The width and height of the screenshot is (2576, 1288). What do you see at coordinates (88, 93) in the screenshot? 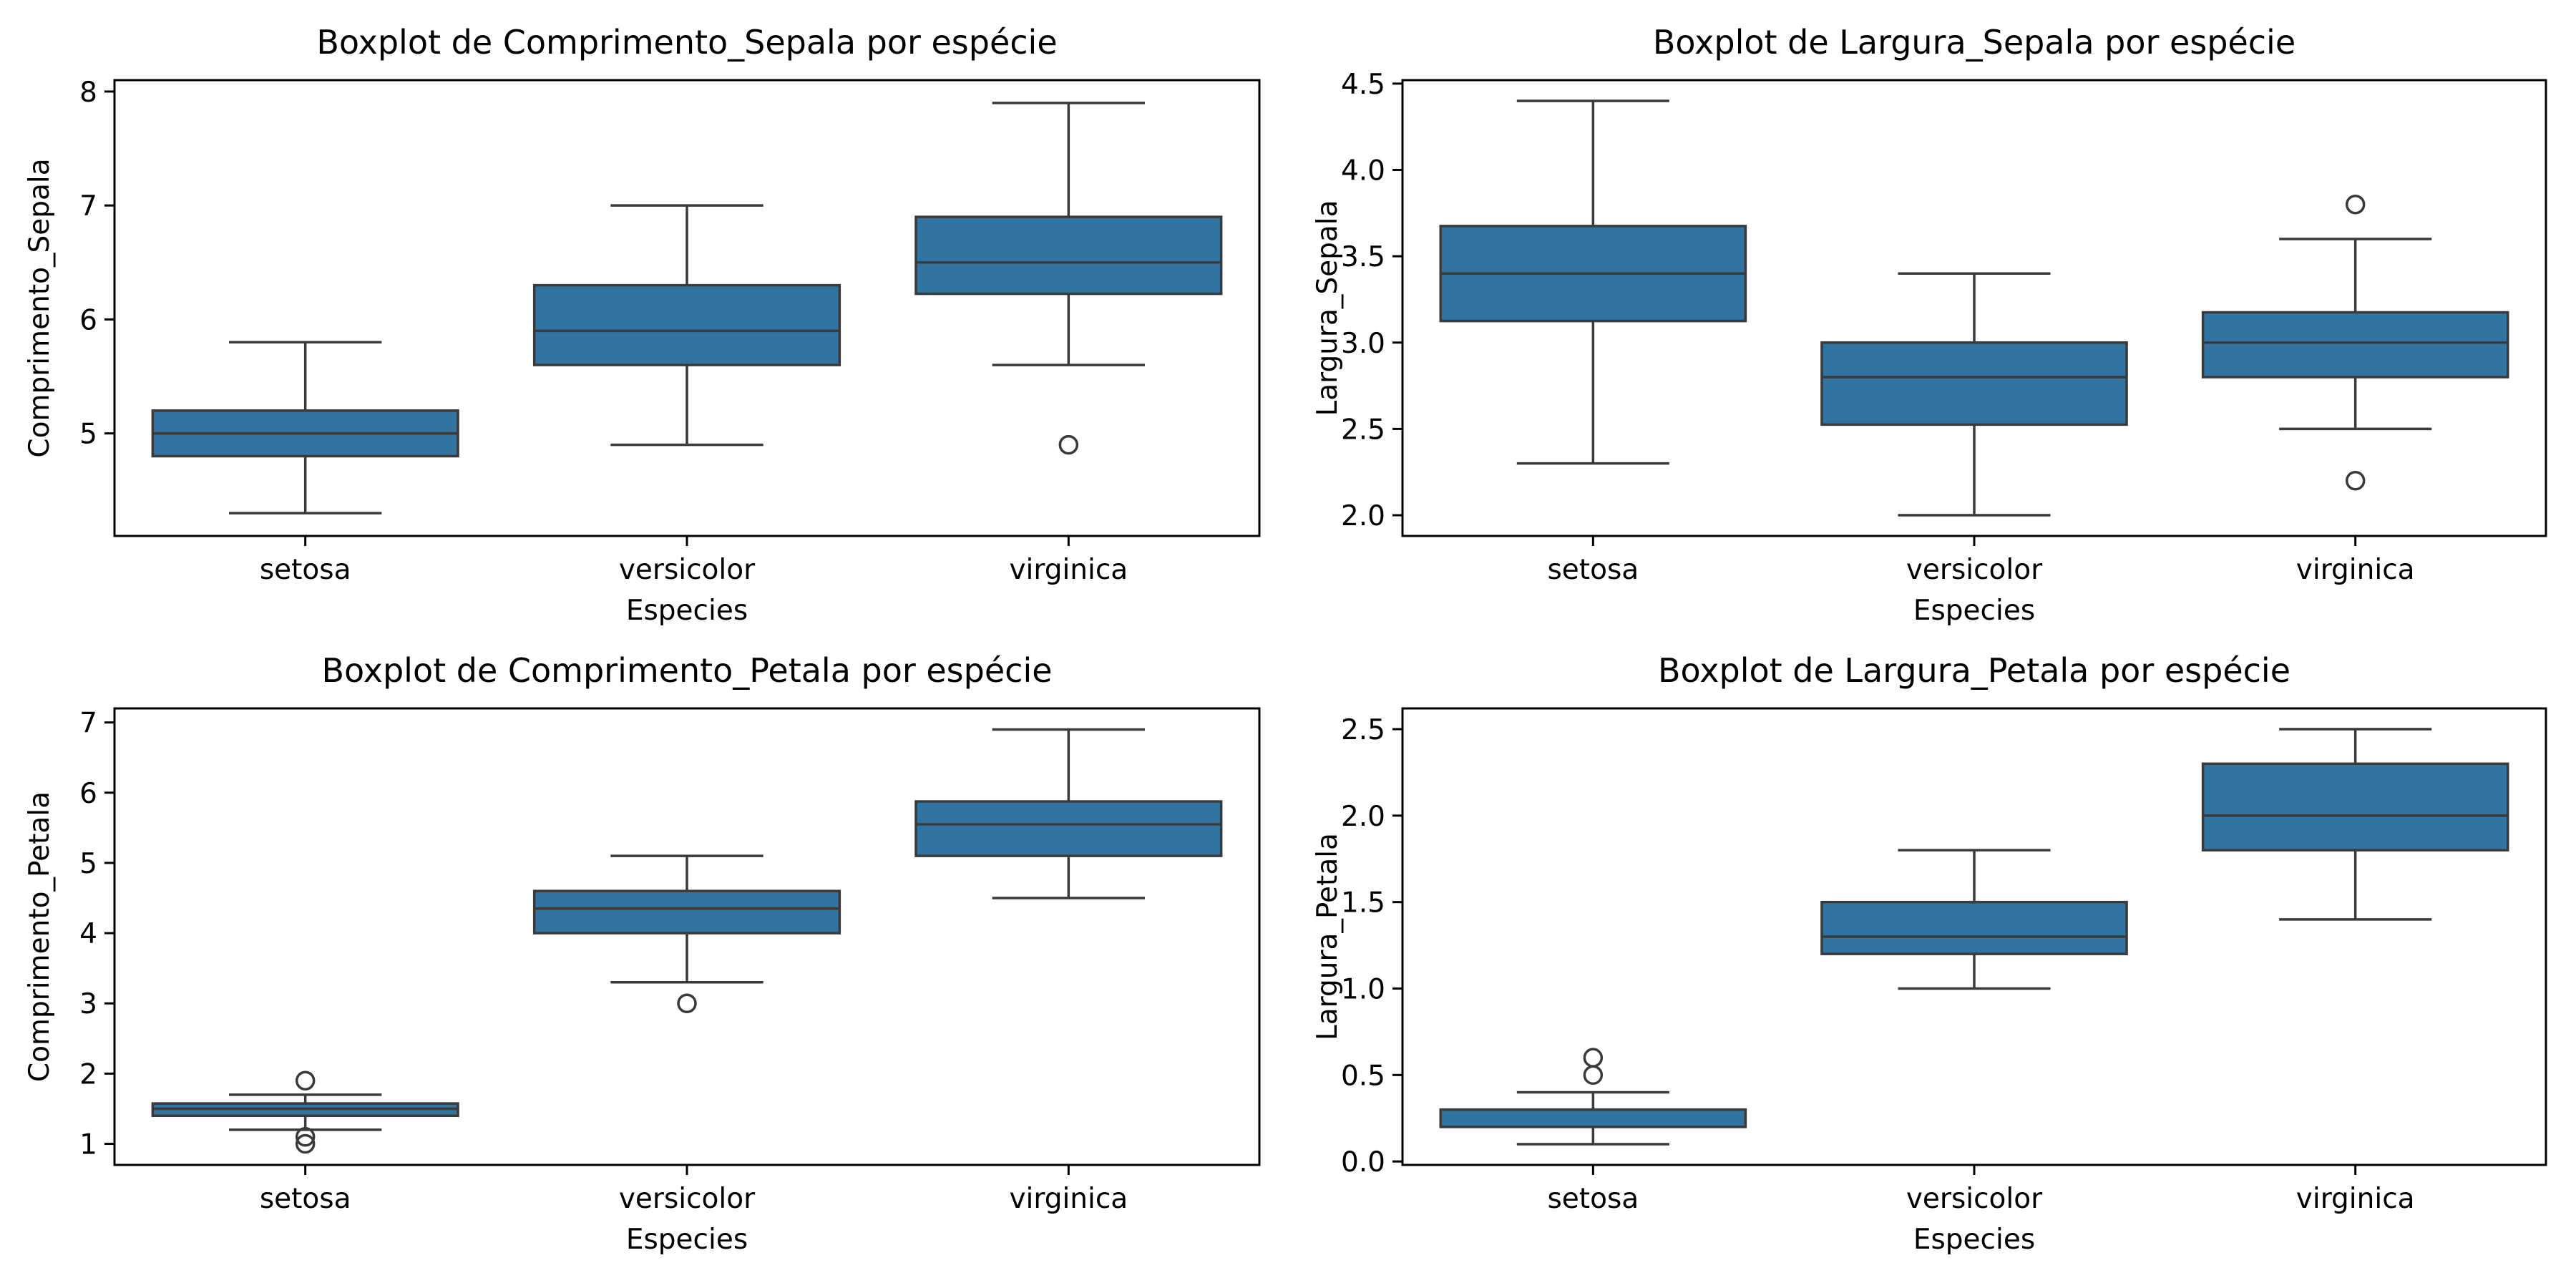
I see `y-tick-label: 8` at bounding box center [88, 93].